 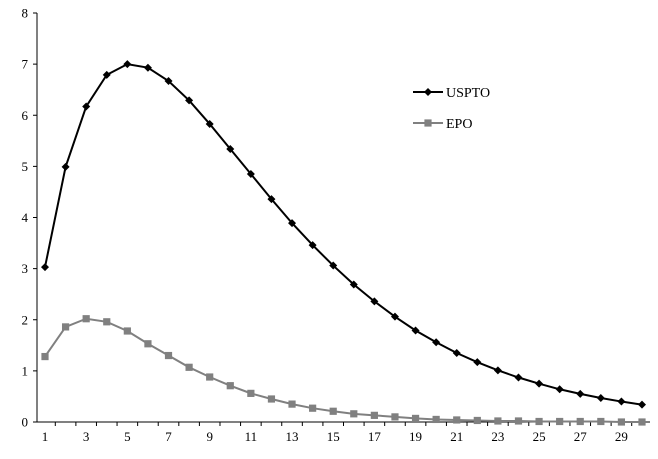 I want to click on x-axis-ticks: 1 3 5 7 9 11 13 15 17 19 21 23 25 27 29, so click(x=337, y=433).